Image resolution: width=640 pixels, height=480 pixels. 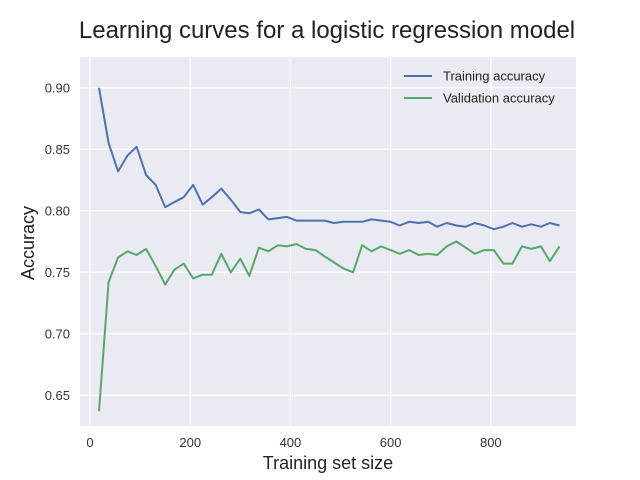 I want to click on x-tick-label: 0, so click(x=89, y=442).